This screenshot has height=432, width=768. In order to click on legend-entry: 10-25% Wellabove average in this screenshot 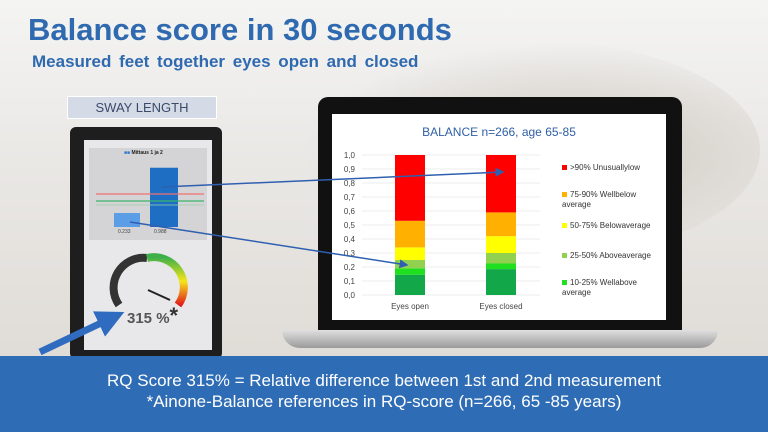, I will do `click(612, 288)`.